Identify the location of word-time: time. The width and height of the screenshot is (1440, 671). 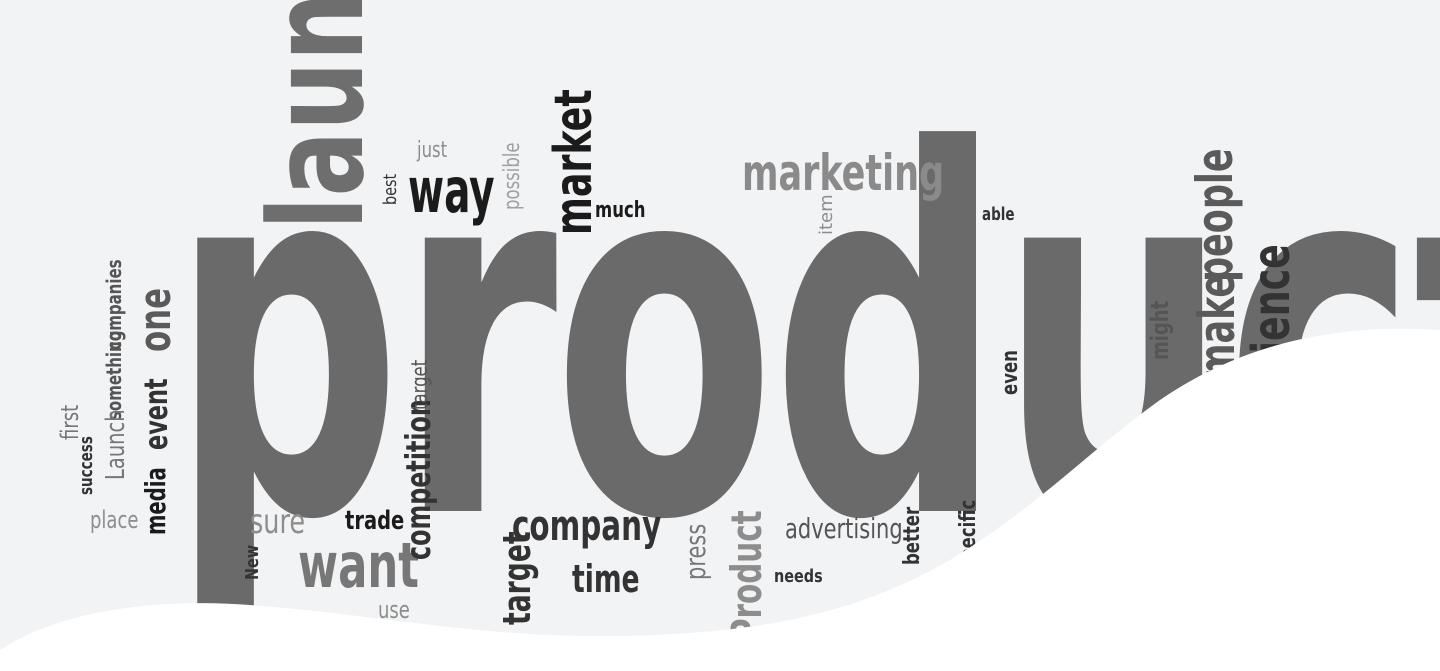
(606, 579).